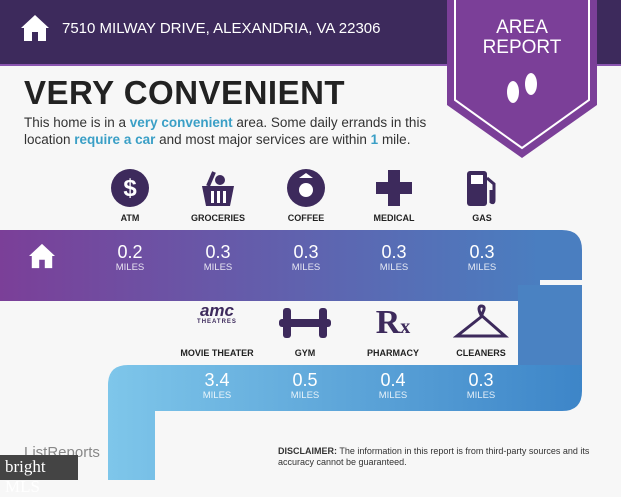 The width and height of the screenshot is (621, 497). I want to click on label-medical: MEDICAL, so click(394, 218).